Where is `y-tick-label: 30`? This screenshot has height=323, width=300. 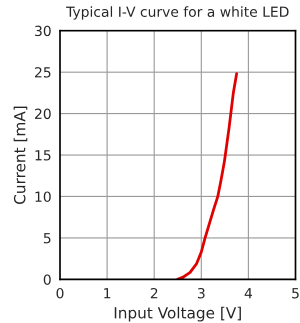 y-tick-label: 30 is located at coordinates (43, 31).